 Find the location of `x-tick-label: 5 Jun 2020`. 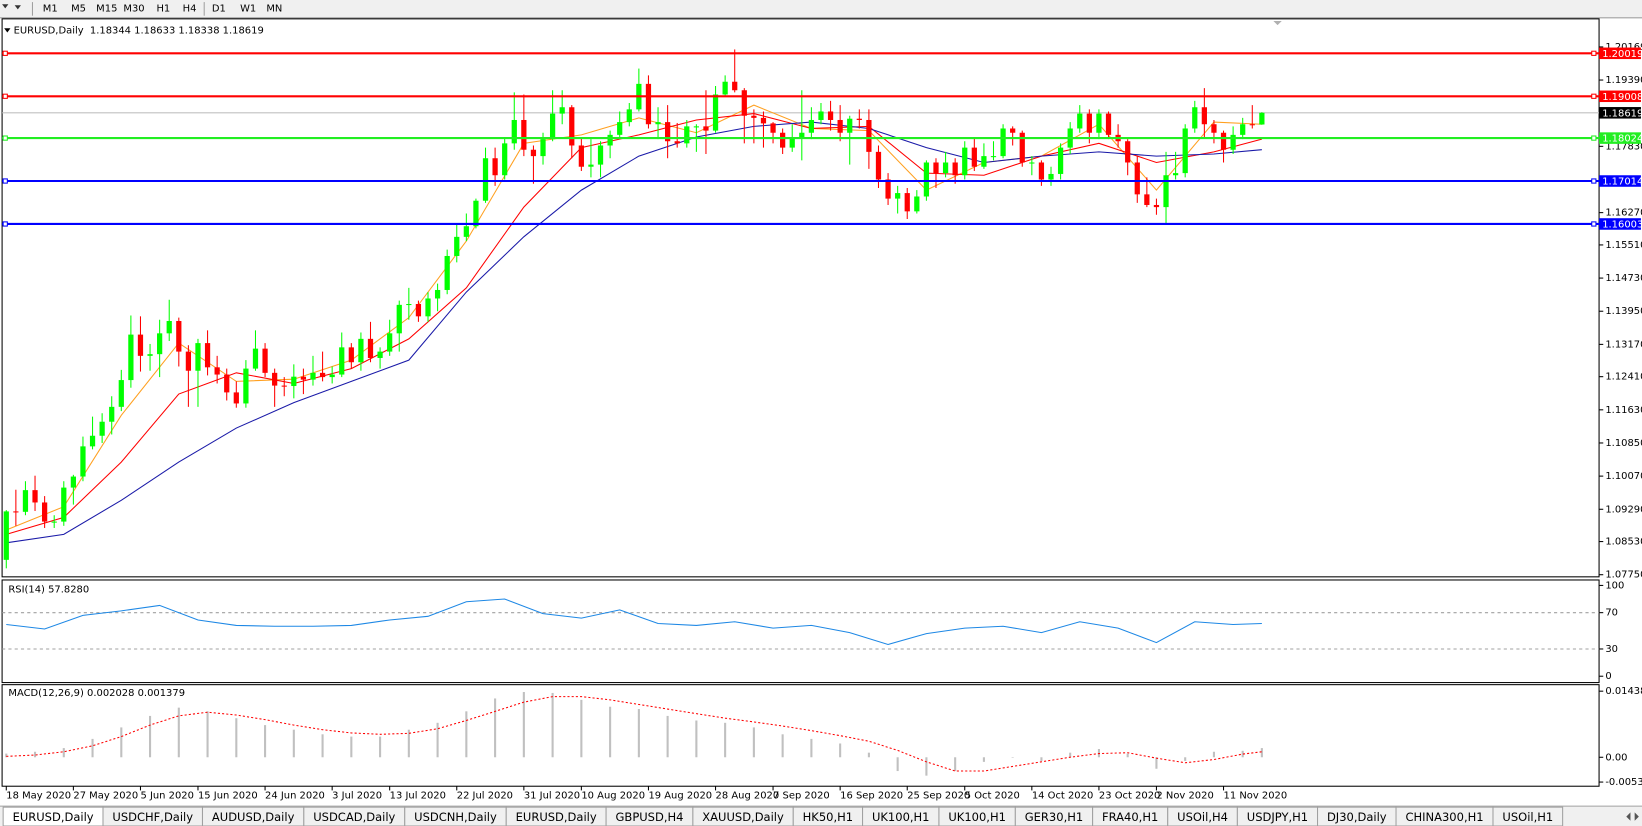

x-tick-label: 5 Jun 2020 is located at coordinates (166, 796).